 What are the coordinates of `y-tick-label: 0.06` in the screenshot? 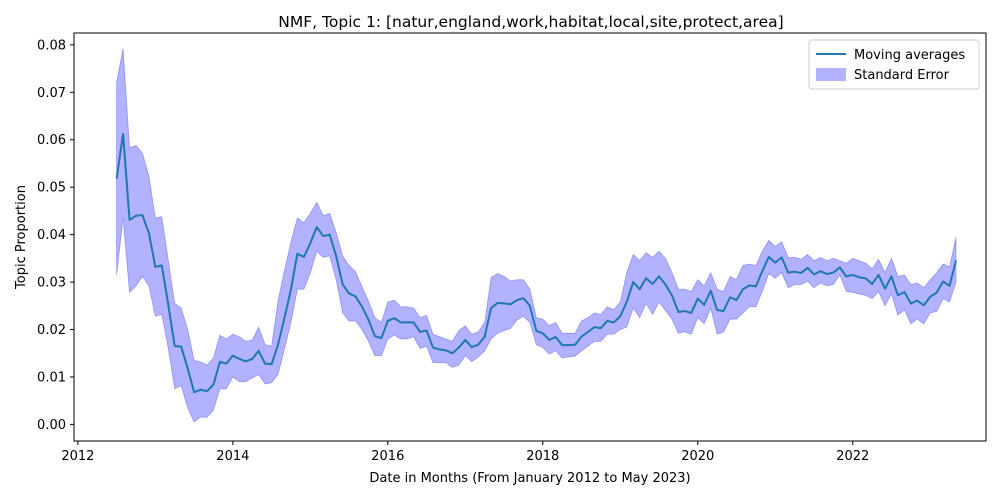 It's located at (51, 140).